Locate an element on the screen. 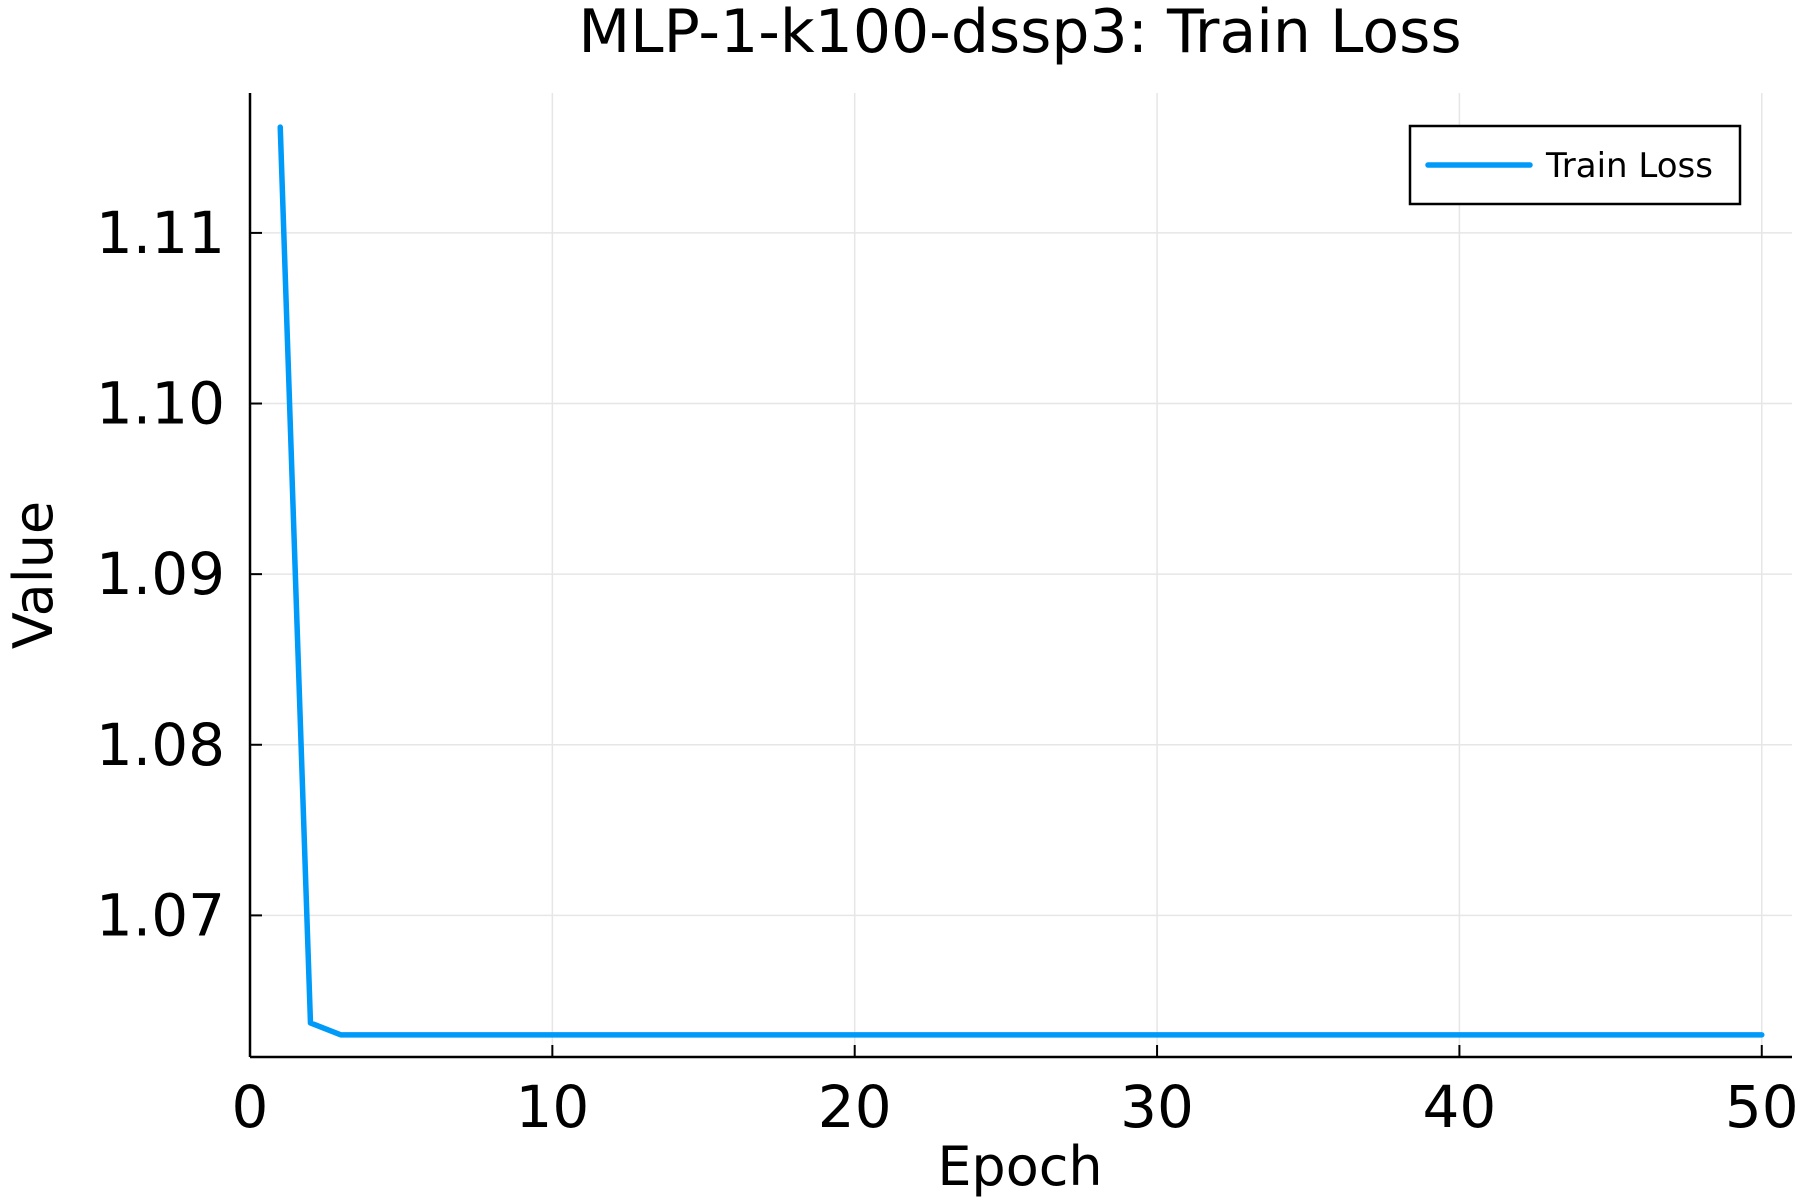 The height and width of the screenshot is (1200, 1800). y-axis-label: Value is located at coordinates (33, 575).